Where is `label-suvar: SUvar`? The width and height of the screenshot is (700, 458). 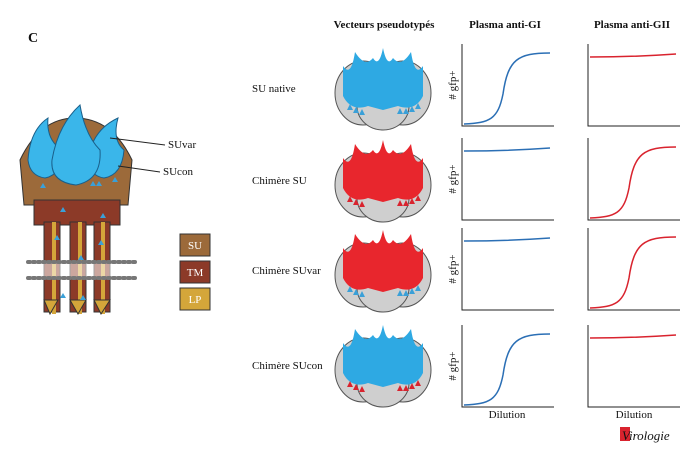 label-suvar: SUvar is located at coordinates (182, 145).